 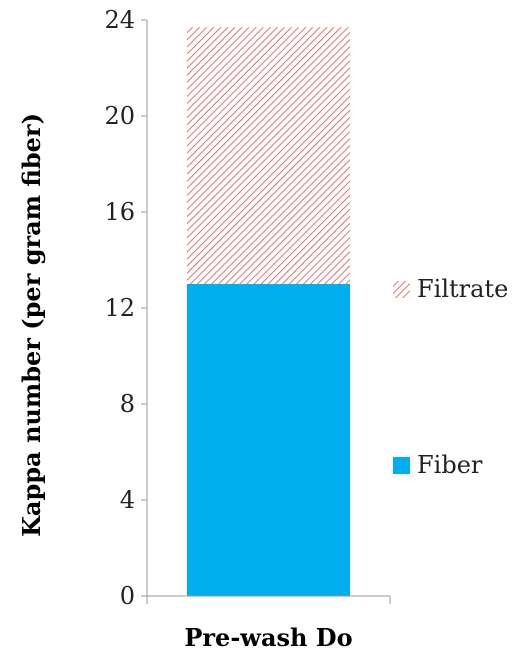 What do you see at coordinates (450, 377) in the screenshot?
I see `legend: Filtrate Fiber` at bounding box center [450, 377].